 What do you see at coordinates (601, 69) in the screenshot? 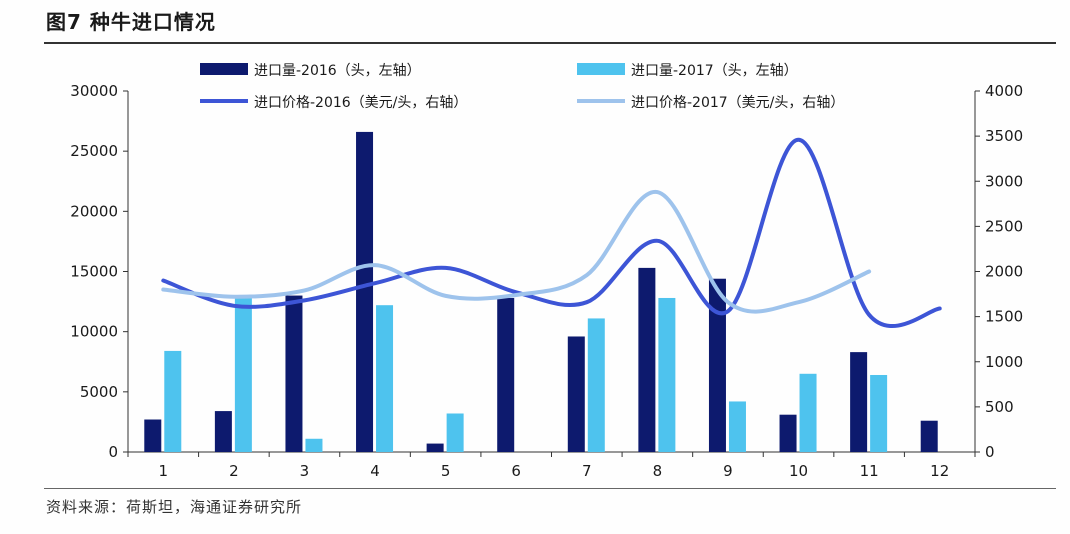
I see `legend-bar-2017-swatch` at bounding box center [601, 69].